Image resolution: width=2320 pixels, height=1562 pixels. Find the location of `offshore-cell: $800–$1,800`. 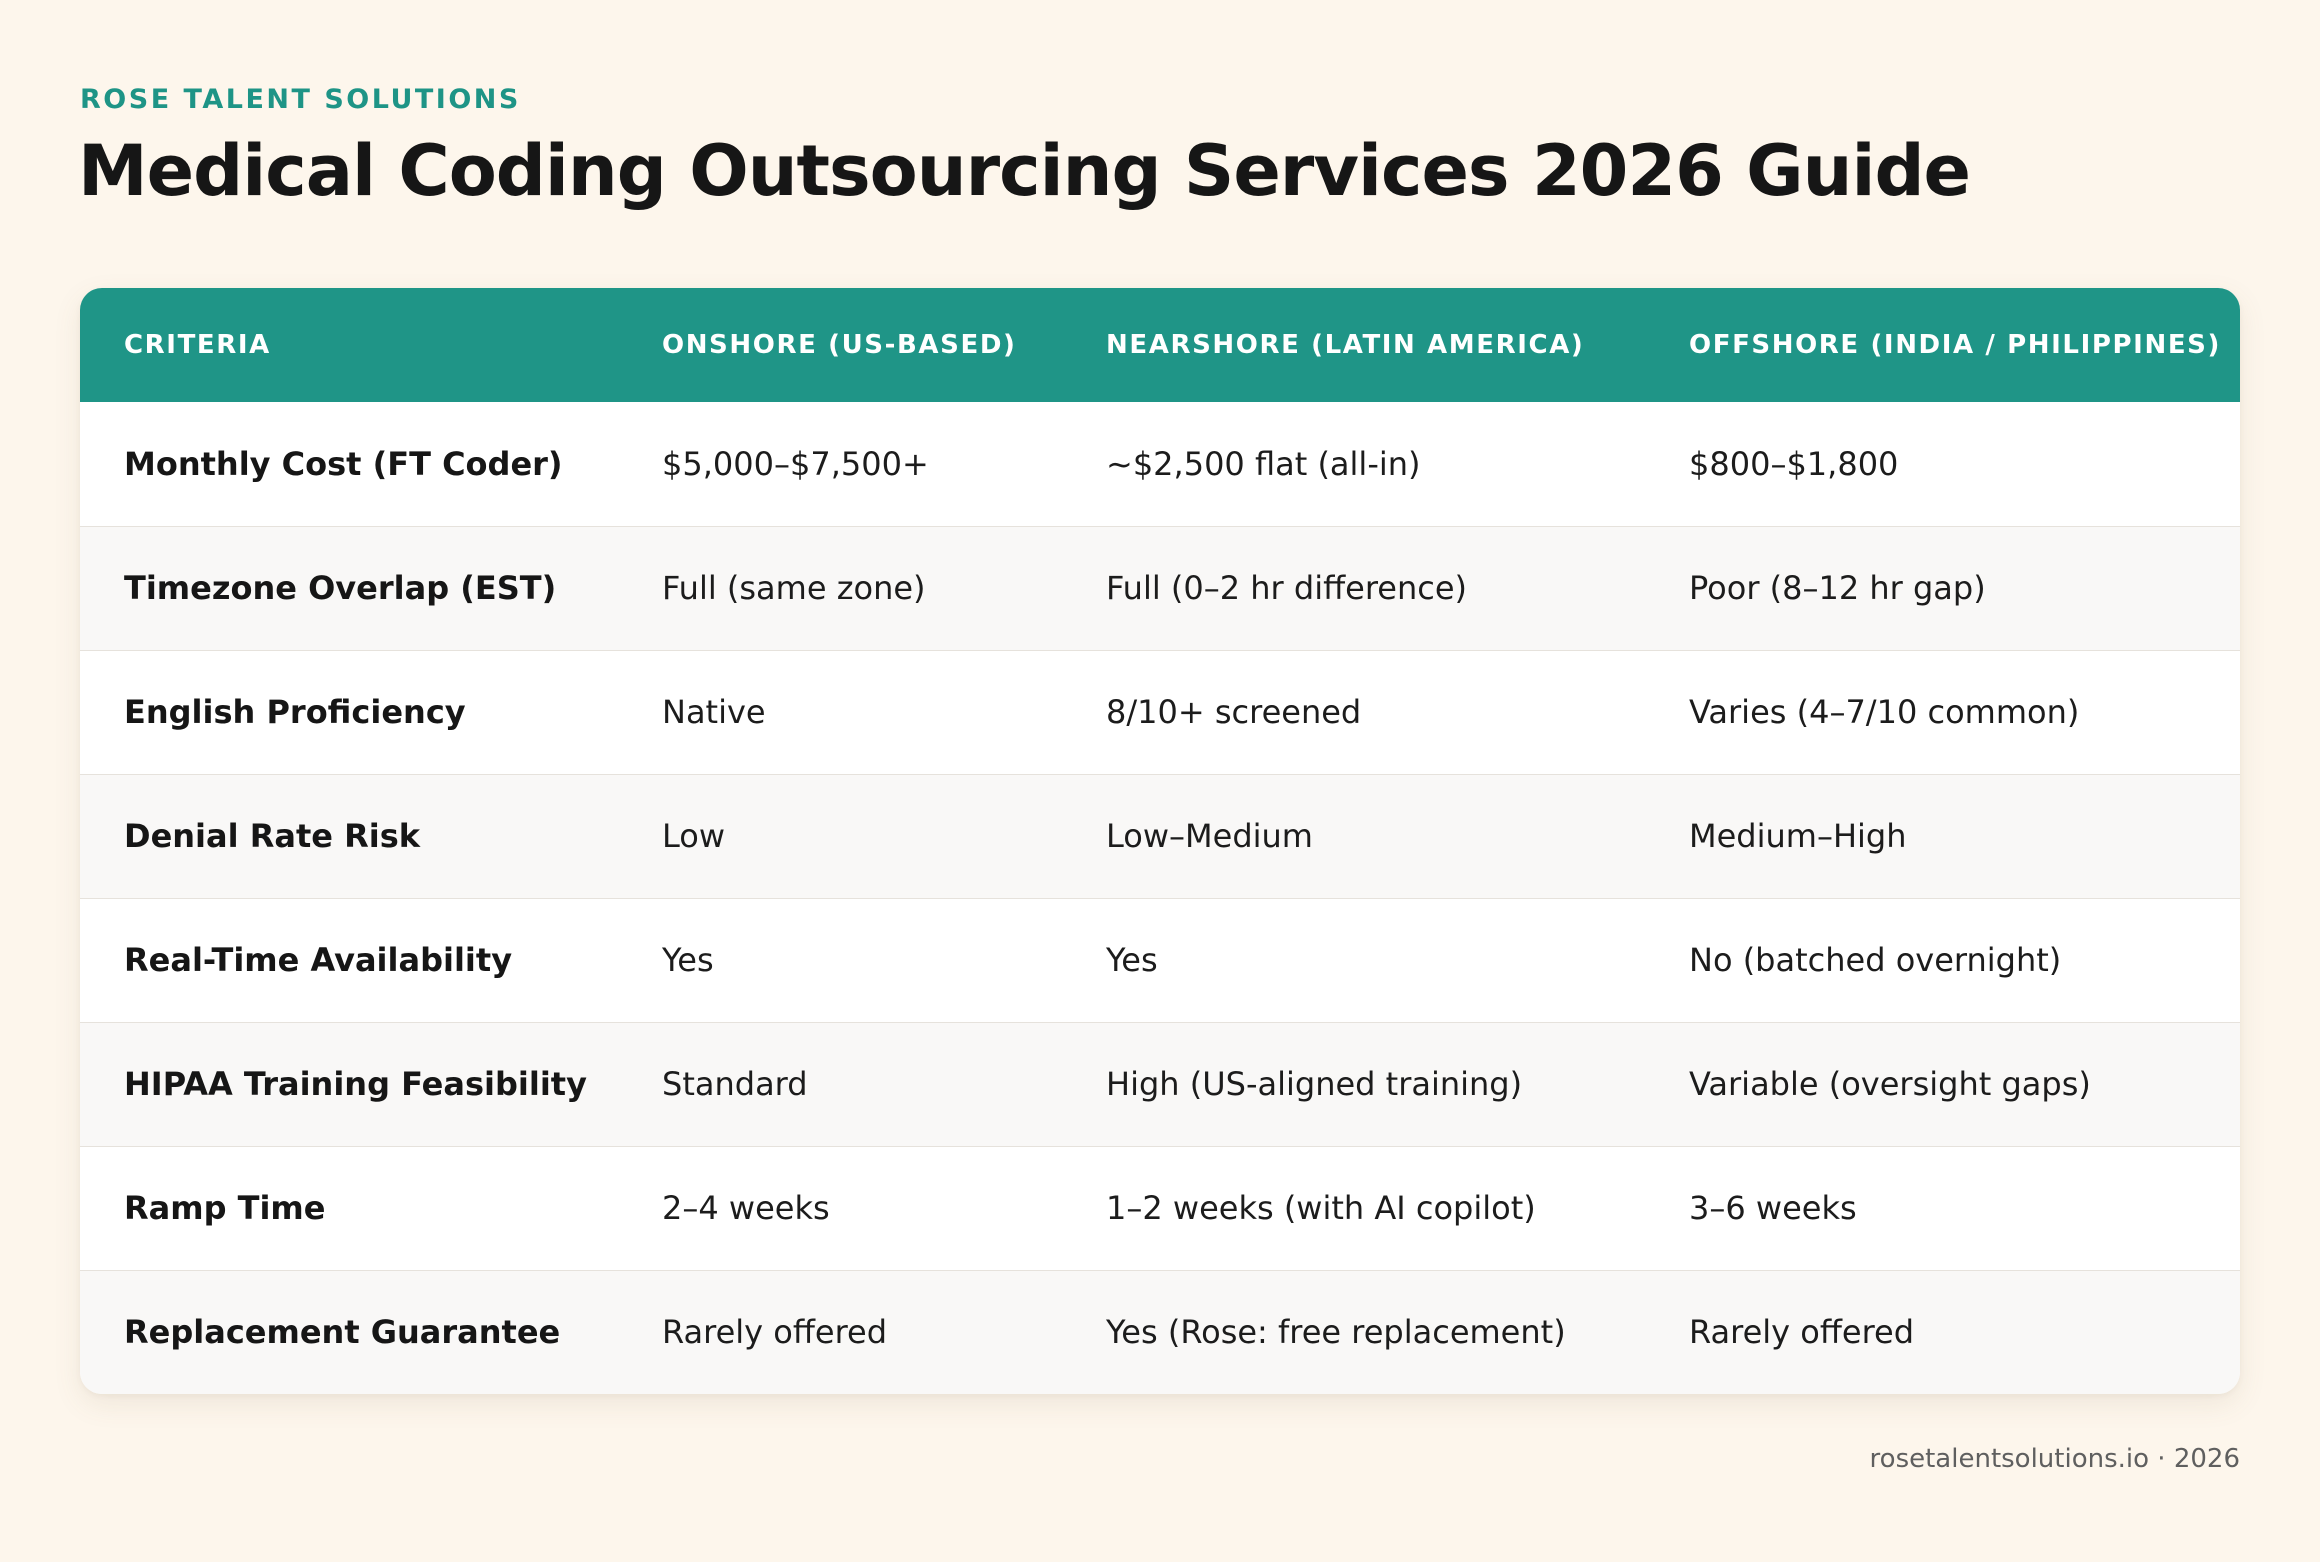

offshore-cell: $800–$1,800 is located at coordinates (1794, 463).